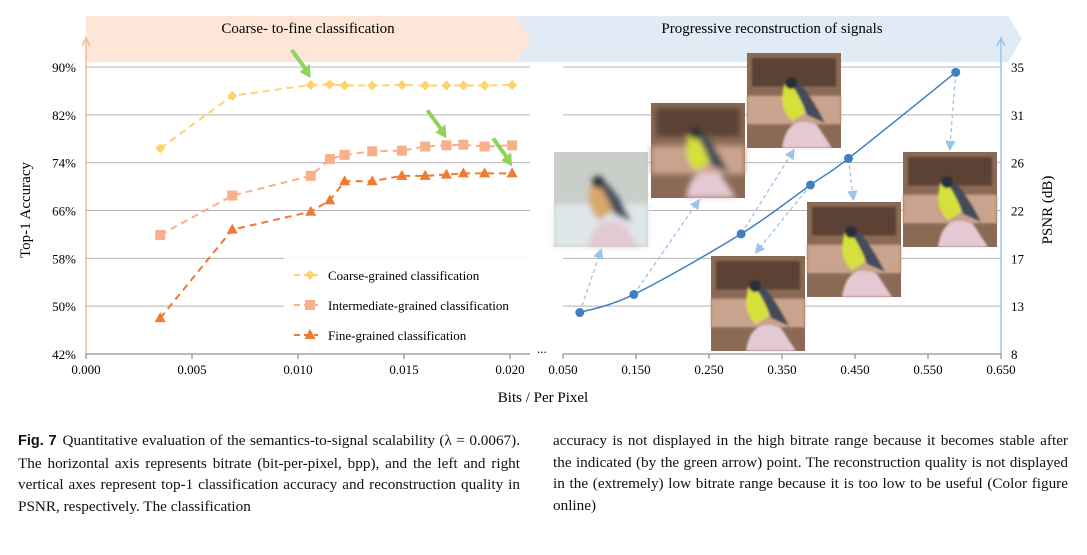 The image size is (1087, 555). Describe the element at coordinates (771, 29) in the screenshot. I see `banner-right-title: Progressive reconstruction of signals` at that location.